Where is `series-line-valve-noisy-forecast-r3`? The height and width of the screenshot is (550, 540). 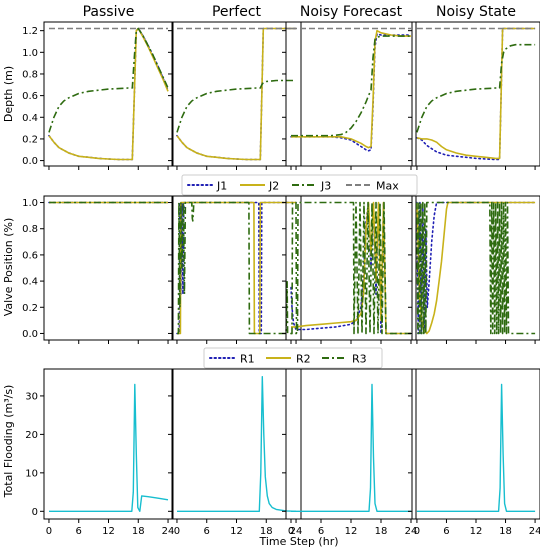
series-line-valve-noisy-forecast-r3 is located at coordinates (351, 268).